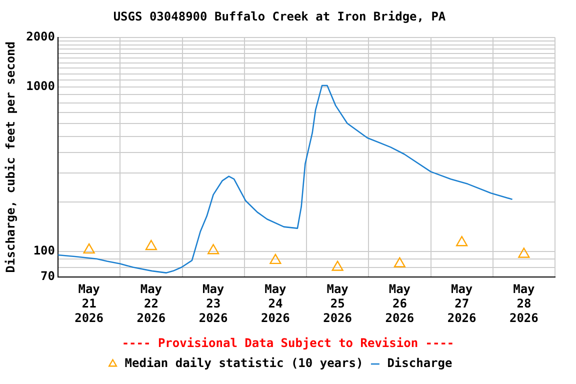  What do you see at coordinates (244, 363) in the screenshot?
I see `legend-label: Median daily statistic (10 years)` at bounding box center [244, 363].